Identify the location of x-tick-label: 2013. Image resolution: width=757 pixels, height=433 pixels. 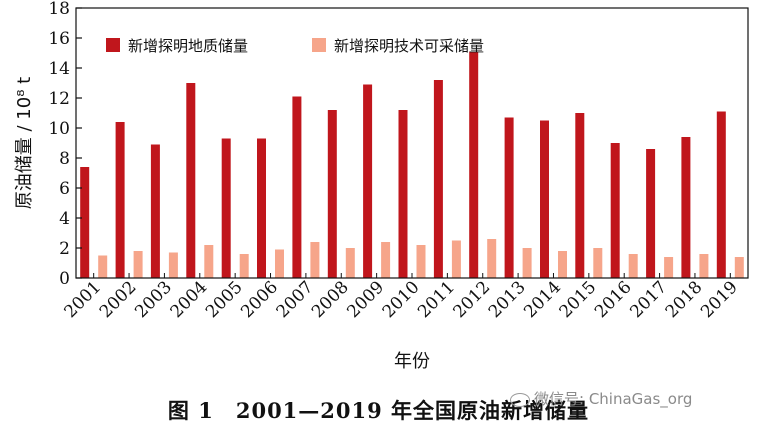
(507, 299).